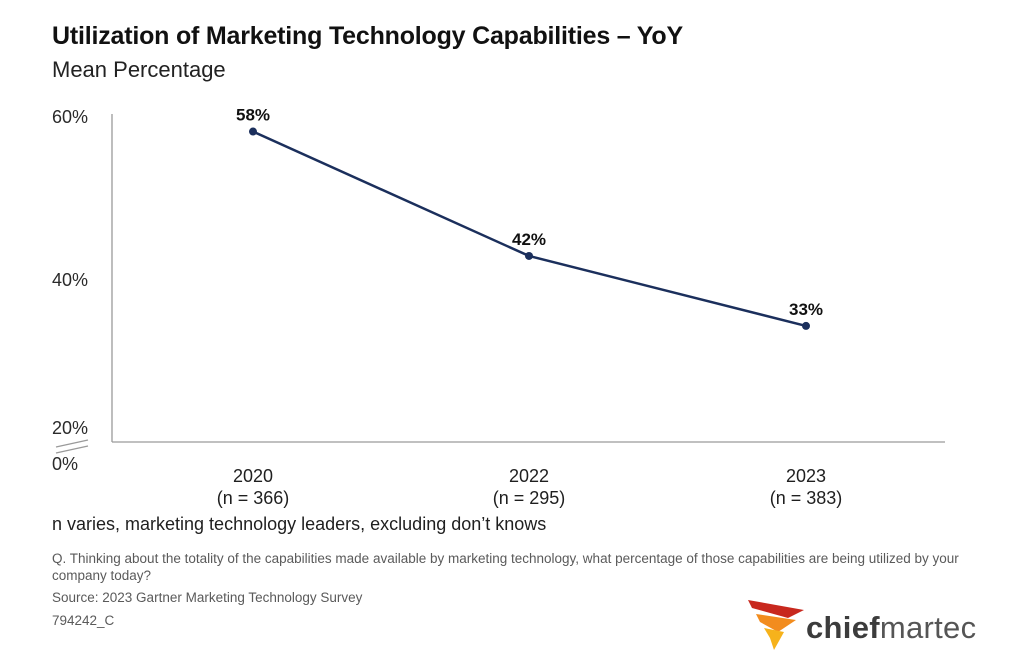 This screenshot has height=657, width=1024. I want to click on y-tick-label: 40%, so click(70, 280).